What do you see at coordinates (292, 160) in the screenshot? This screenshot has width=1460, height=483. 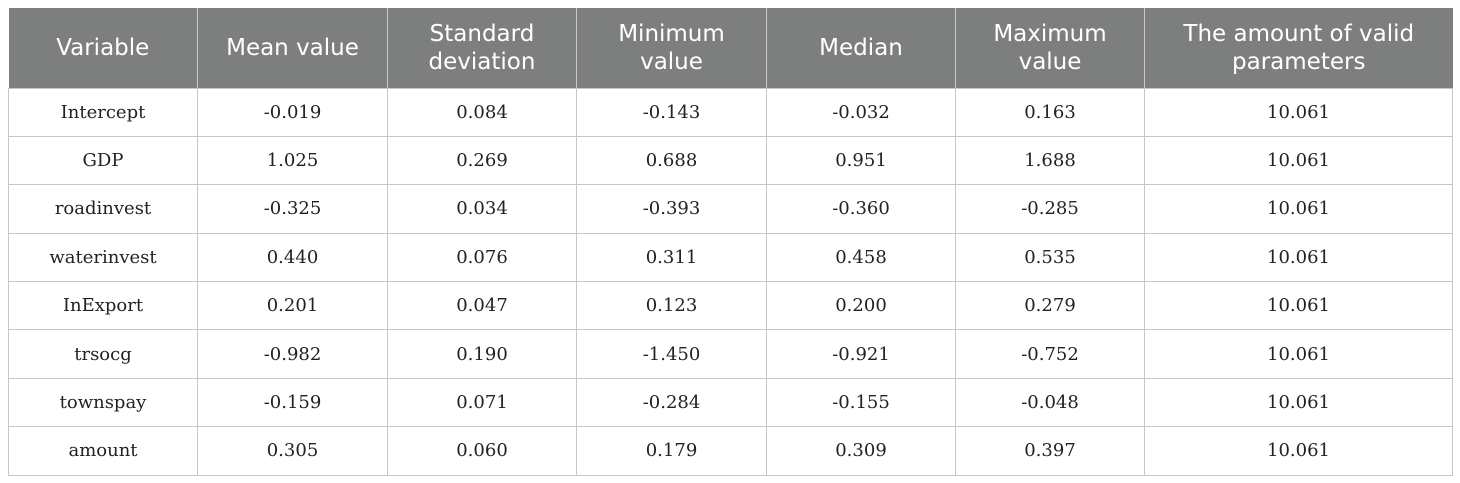 I see `cell-mean: 1.025` at bounding box center [292, 160].